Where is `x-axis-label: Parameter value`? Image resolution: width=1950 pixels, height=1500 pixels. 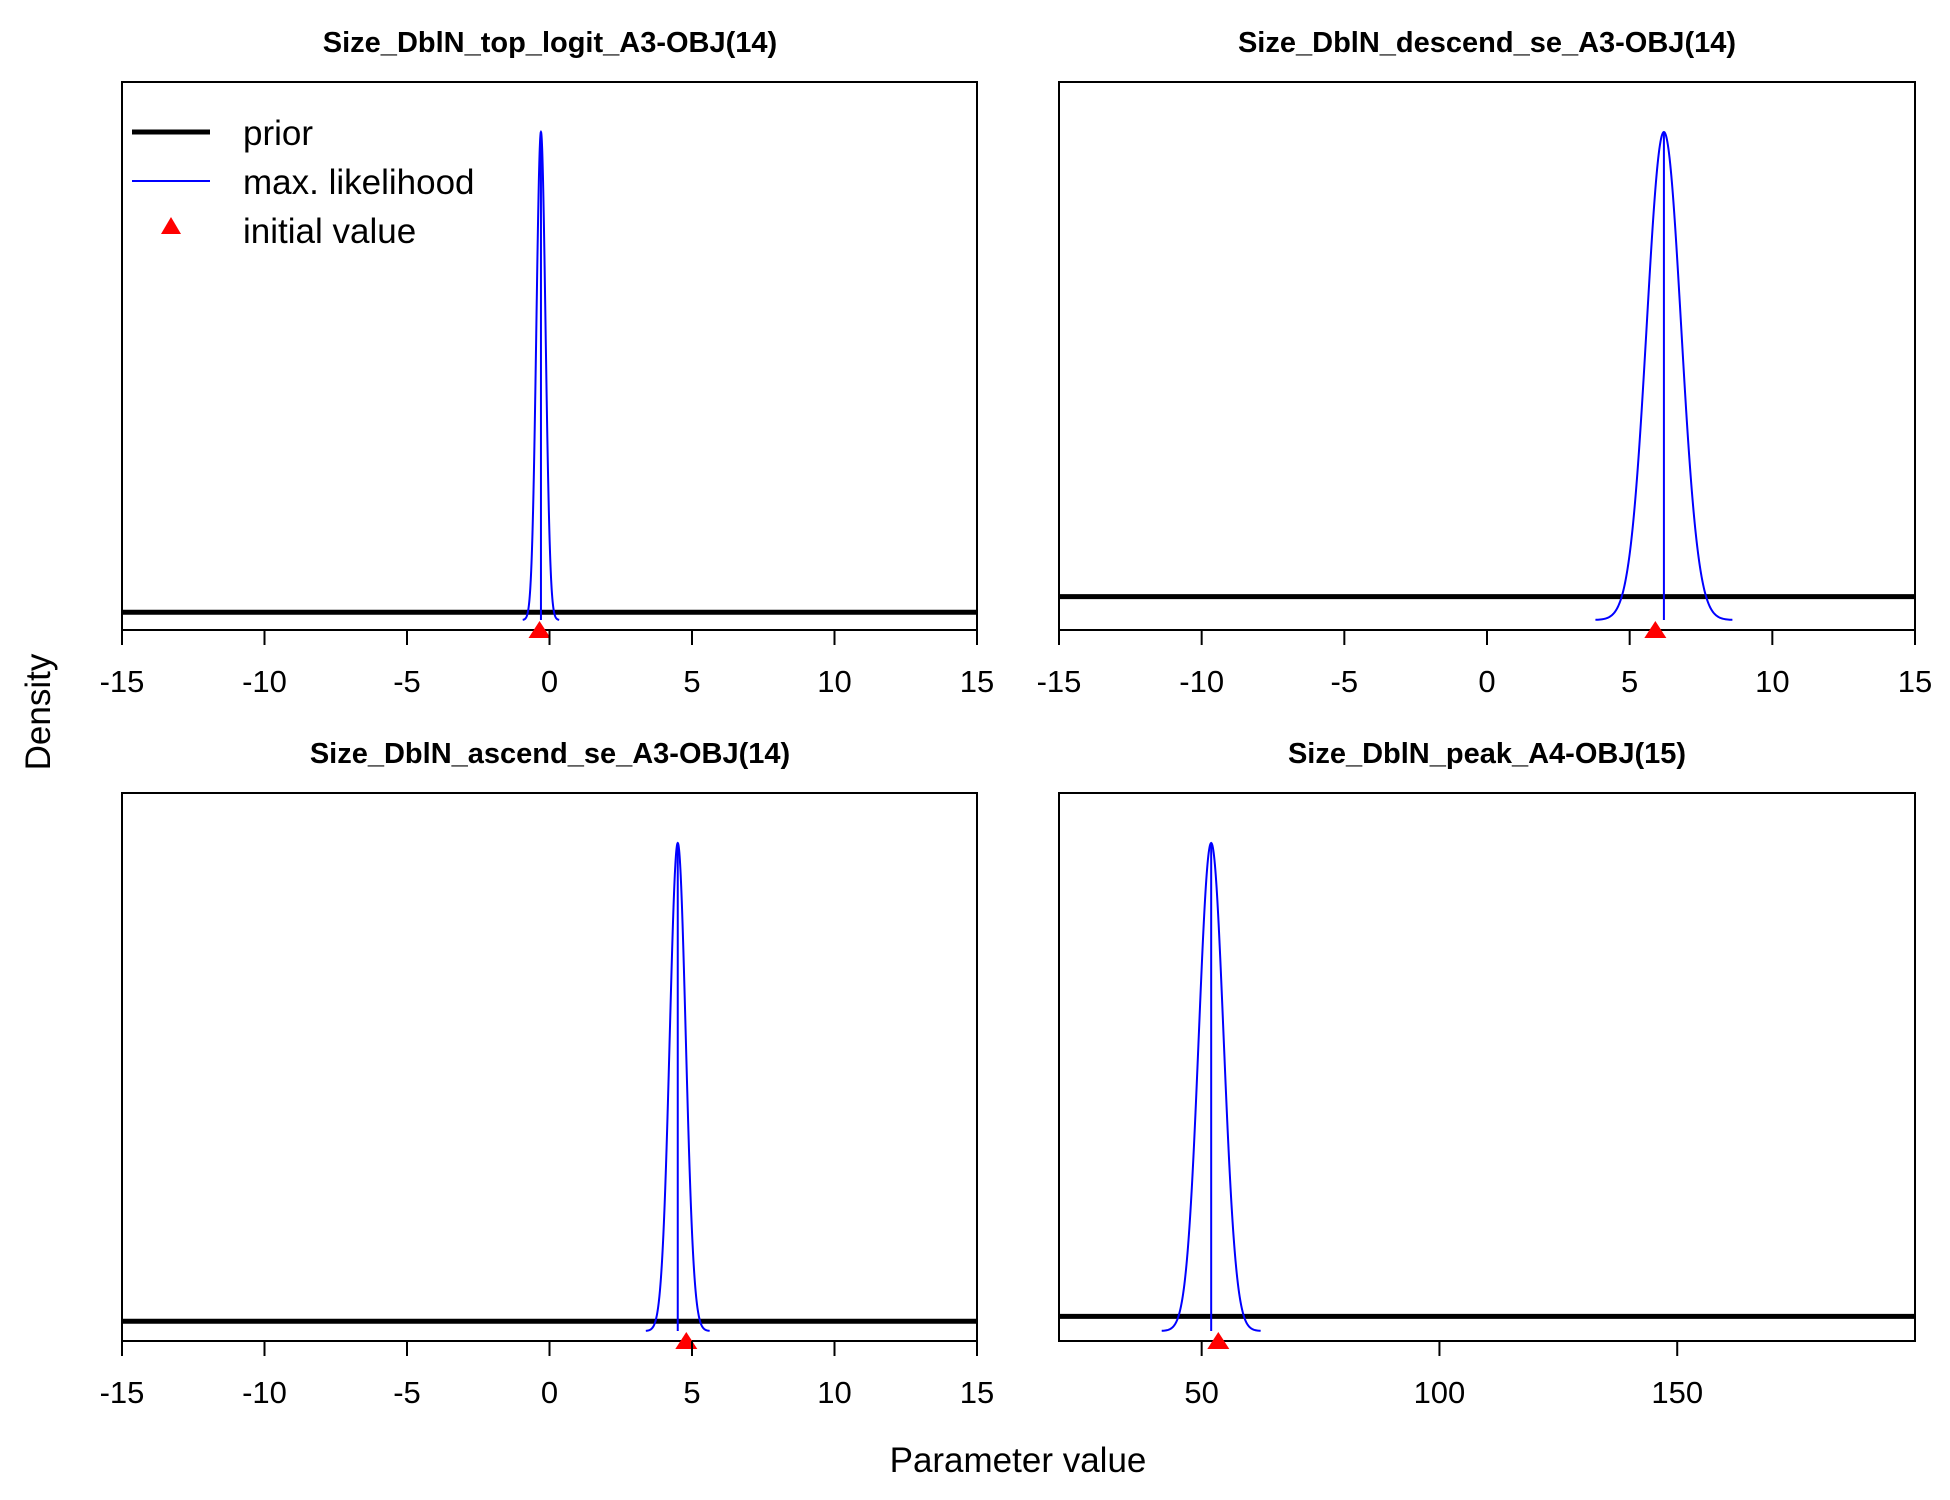
x-axis-label: Parameter value is located at coordinates (1018, 1460).